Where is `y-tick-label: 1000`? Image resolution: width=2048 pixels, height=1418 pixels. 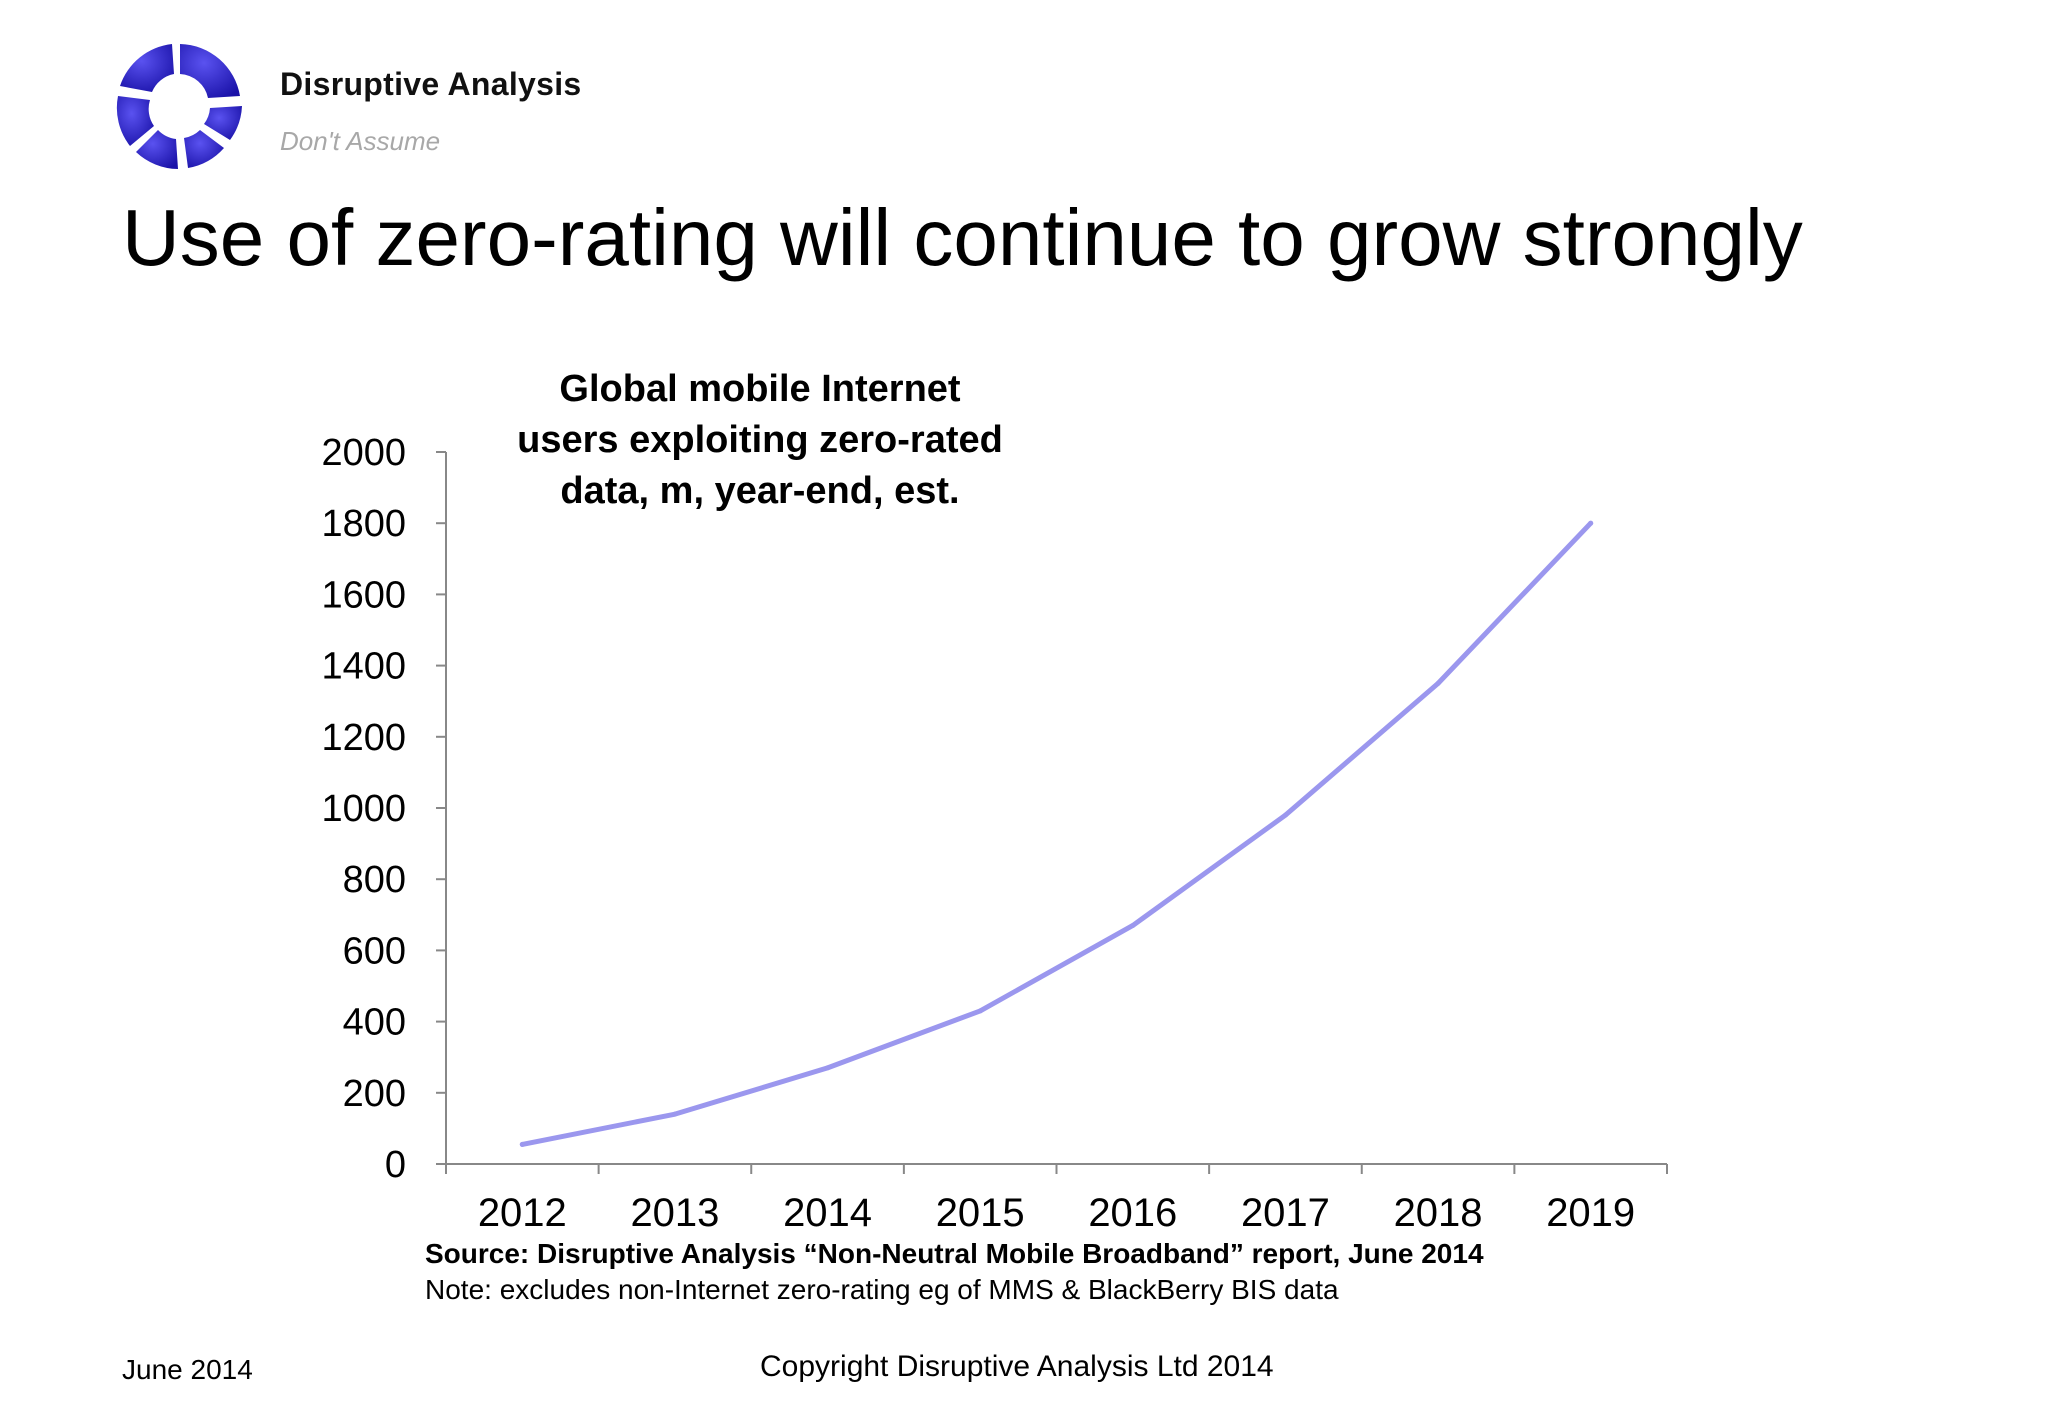 y-tick-label: 1000 is located at coordinates (363, 809).